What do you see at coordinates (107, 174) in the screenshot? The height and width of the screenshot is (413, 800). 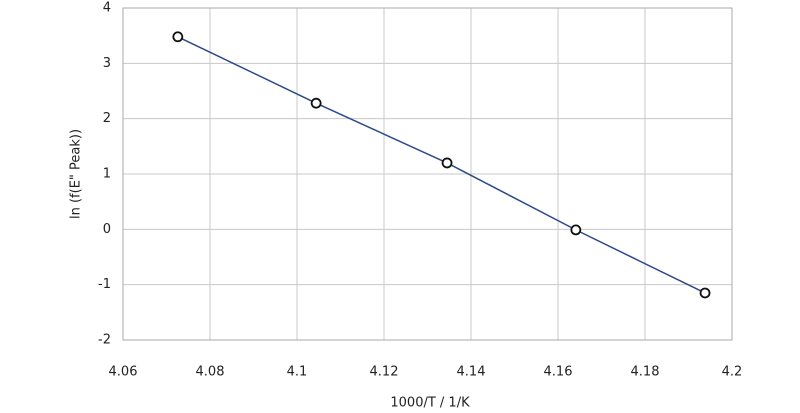 I see `y-tick-label: 1` at bounding box center [107, 174].